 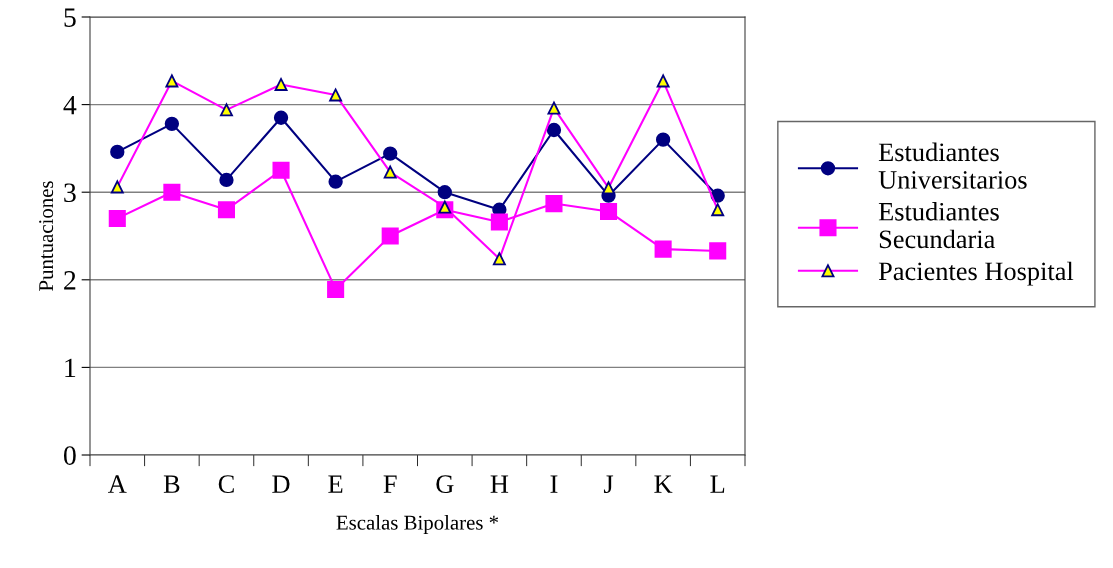 What do you see at coordinates (69, 455) in the screenshot?
I see `y-tick-label: 0` at bounding box center [69, 455].